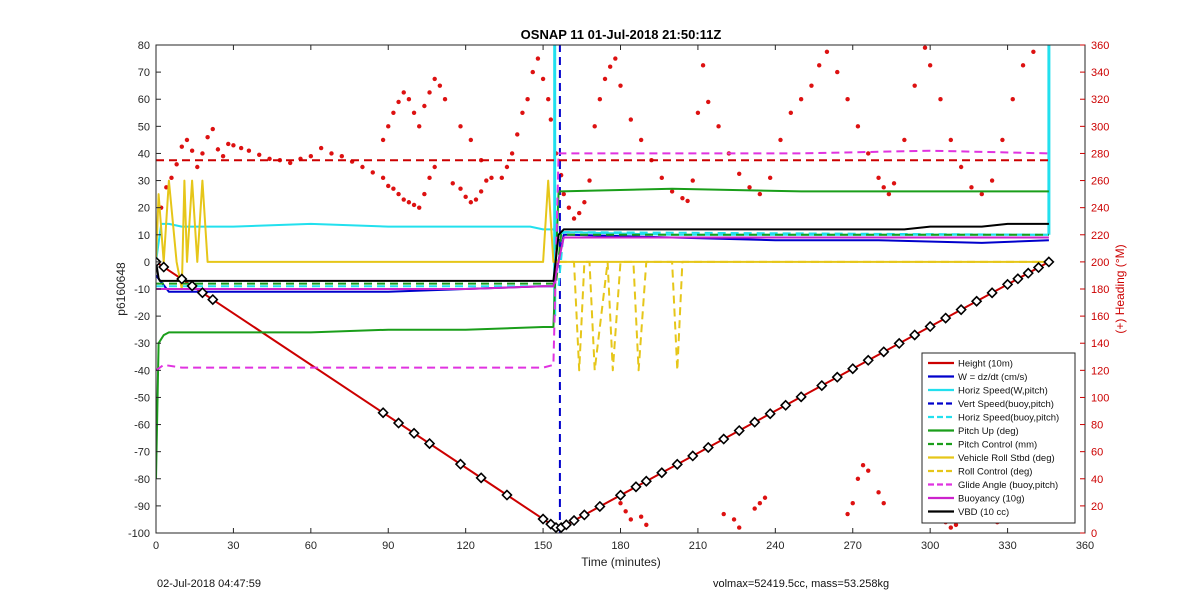  Describe the element at coordinates (602, 242) in the screenshot. I see `series-line-horiz_speed_w` at that location.